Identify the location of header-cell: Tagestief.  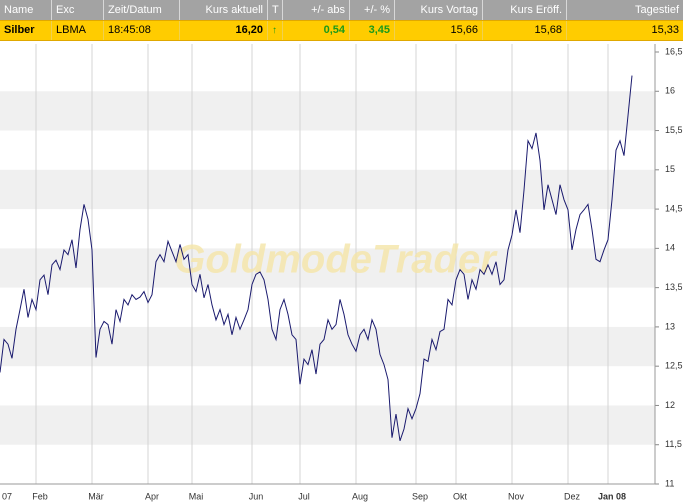
(656, 10).